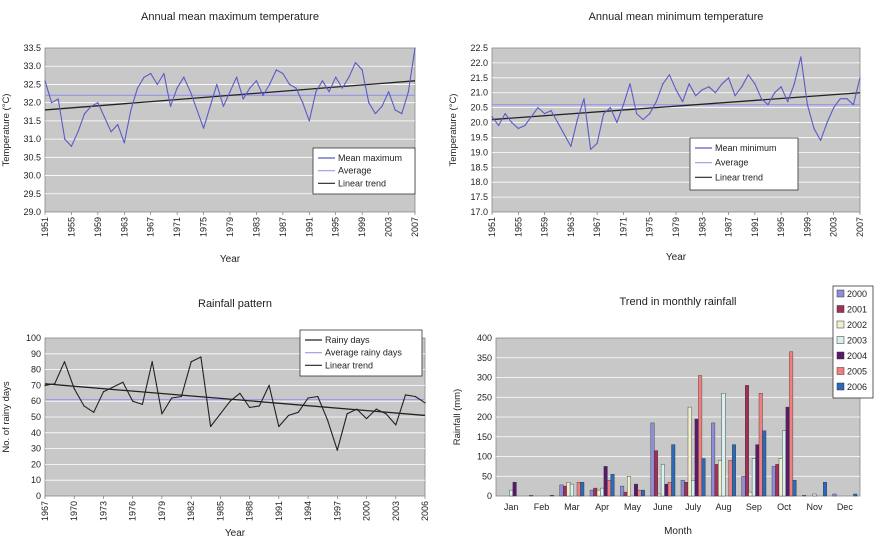 The width and height of the screenshot is (875, 540). What do you see at coordinates (479, 108) in the screenshot?
I see `y-tick-label: 20.5` at bounding box center [479, 108].